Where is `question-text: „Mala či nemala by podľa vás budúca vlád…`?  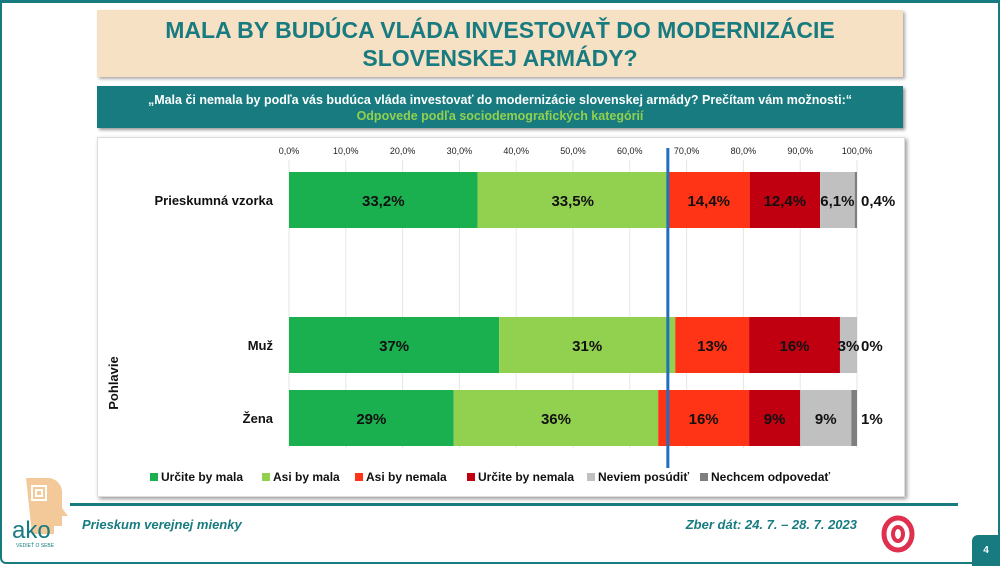
question-text: „Mala či nemala by podľa vás budúca vlád… is located at coordinates (500, 100).